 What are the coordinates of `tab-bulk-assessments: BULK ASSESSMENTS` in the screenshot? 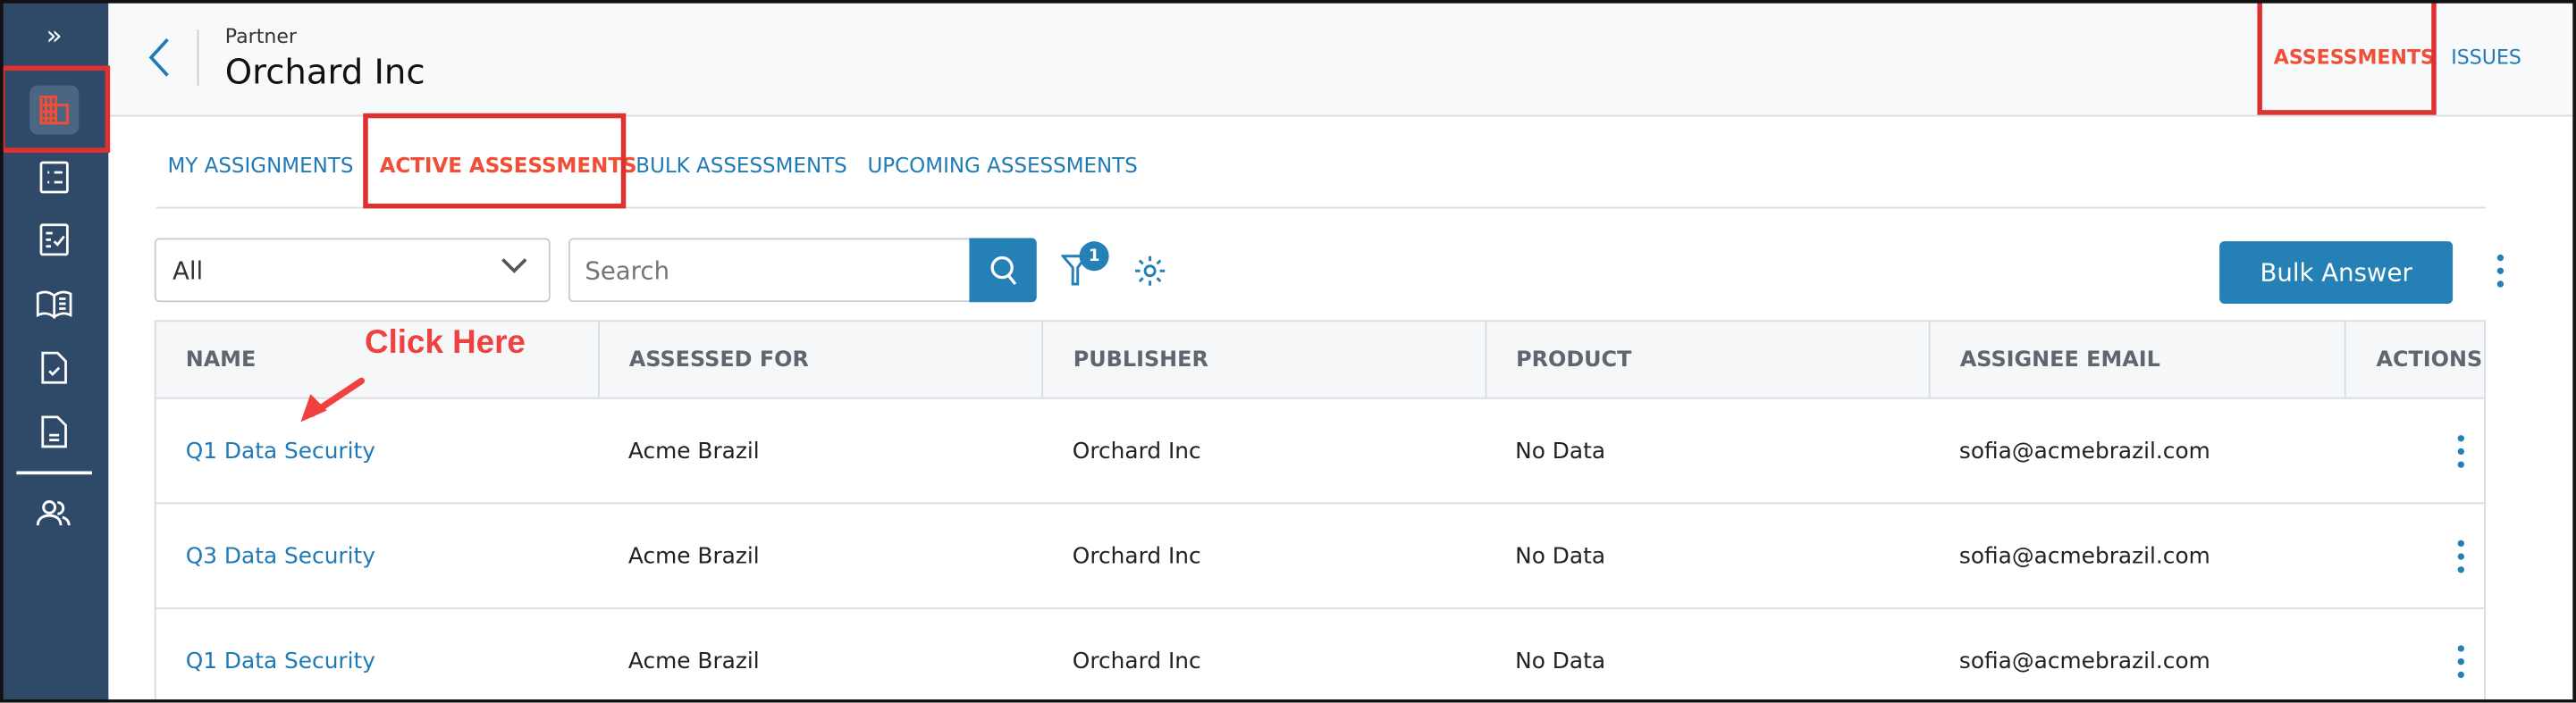 It's located at (742, 165).